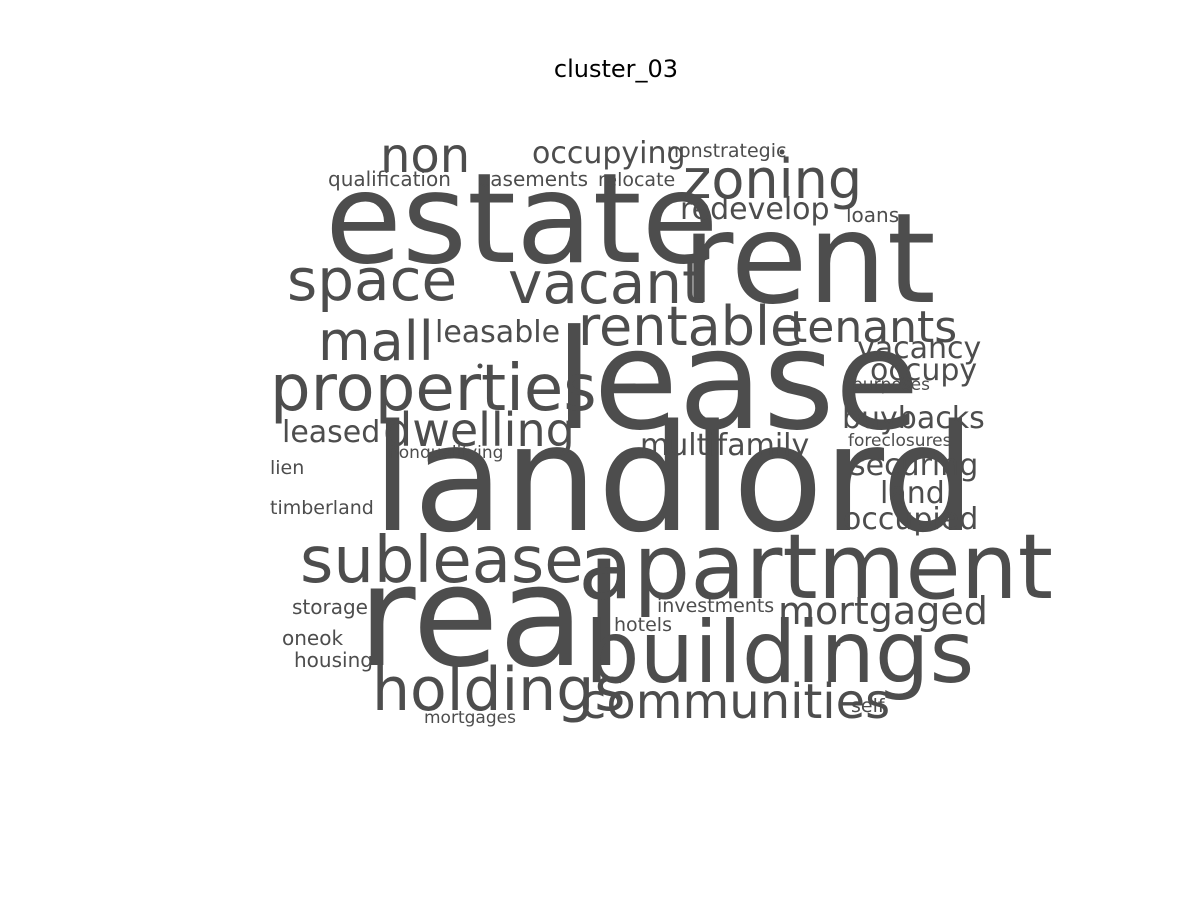 The height and width of the screenshot is (900, 1200). What do you see at coordinates (533, 179) in the screenshot?
I see `word-easements: easements` at bounding box center [533, 179].